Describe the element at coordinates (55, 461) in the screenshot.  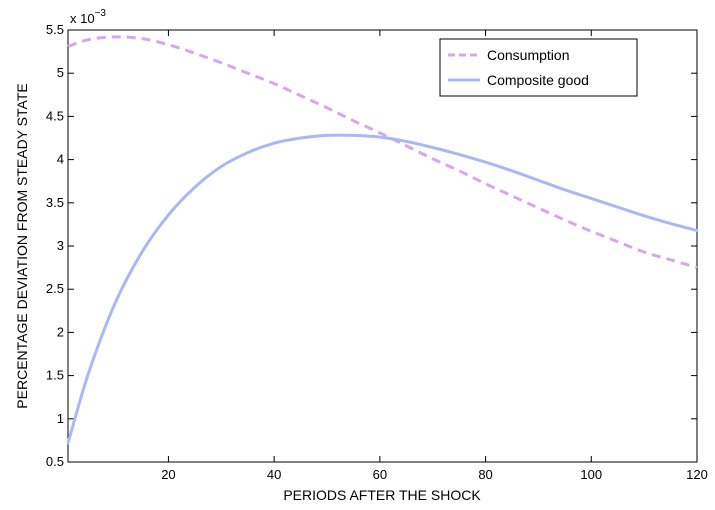
I see `y-tick-label: 0.5` at that location.